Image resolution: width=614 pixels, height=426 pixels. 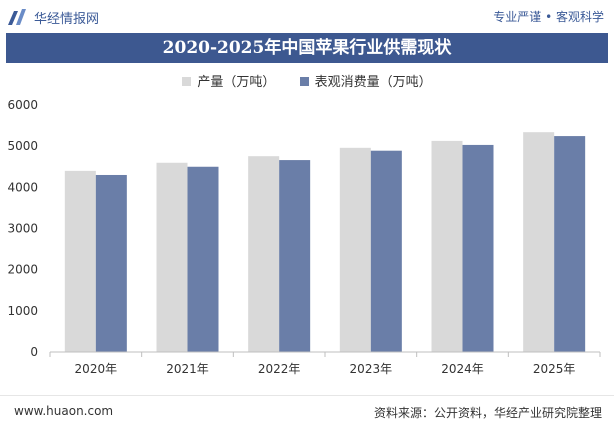 I want to click on y-tick-label-1: 1000, so click(x=22, y=311).